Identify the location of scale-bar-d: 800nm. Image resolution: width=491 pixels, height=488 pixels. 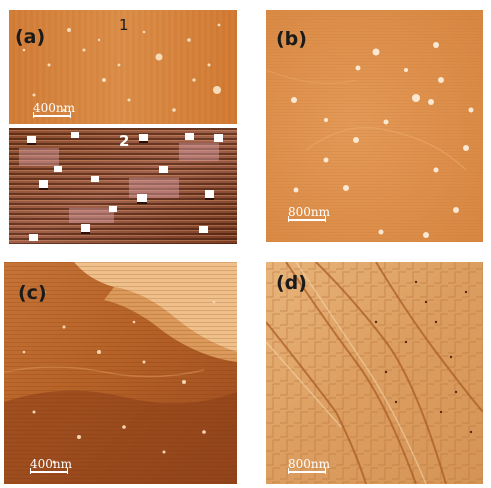
(309, 465).